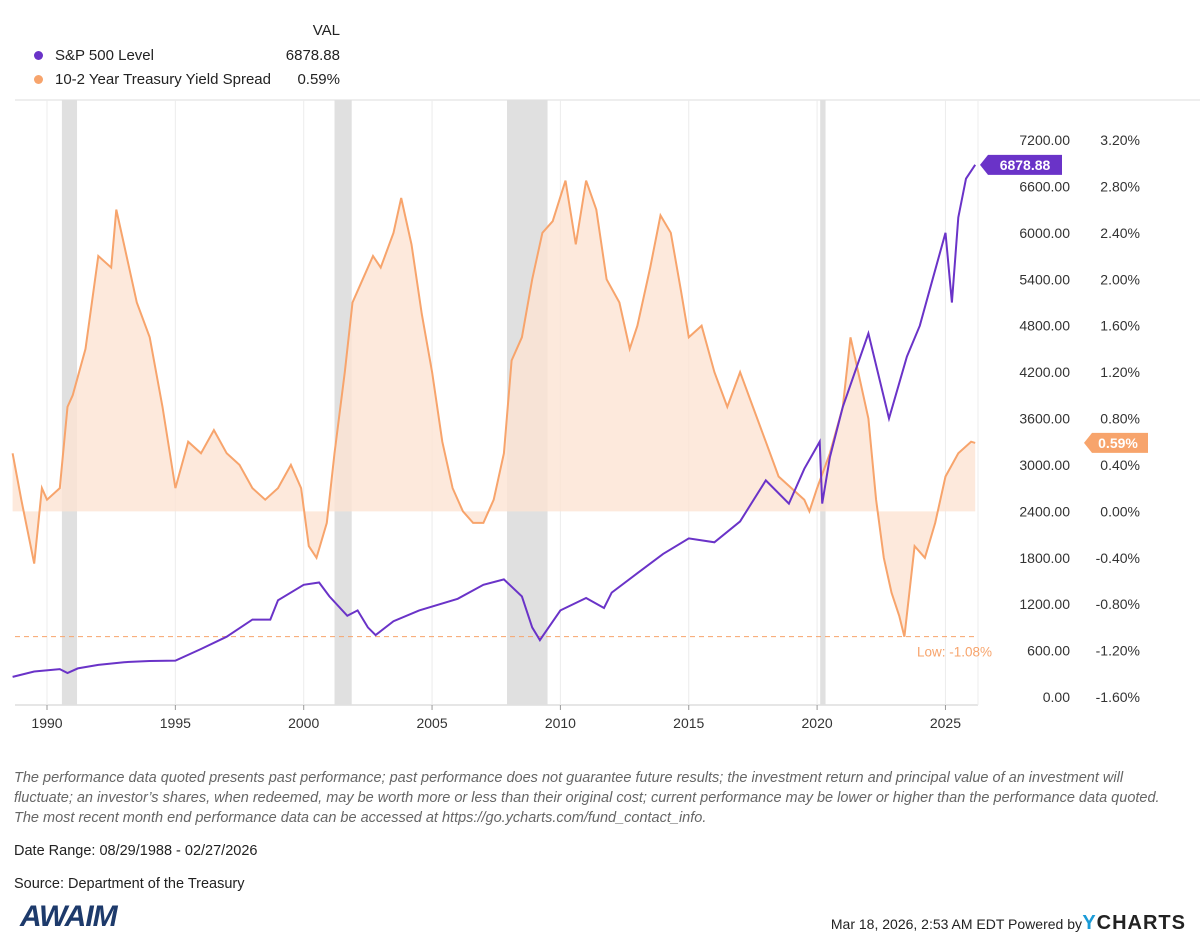 The image size is (1200, 944). What do you see at coordinates (303, 723) in the screenshot?
I see `x-tick-label: 2000` at bounding box center [303, 723].